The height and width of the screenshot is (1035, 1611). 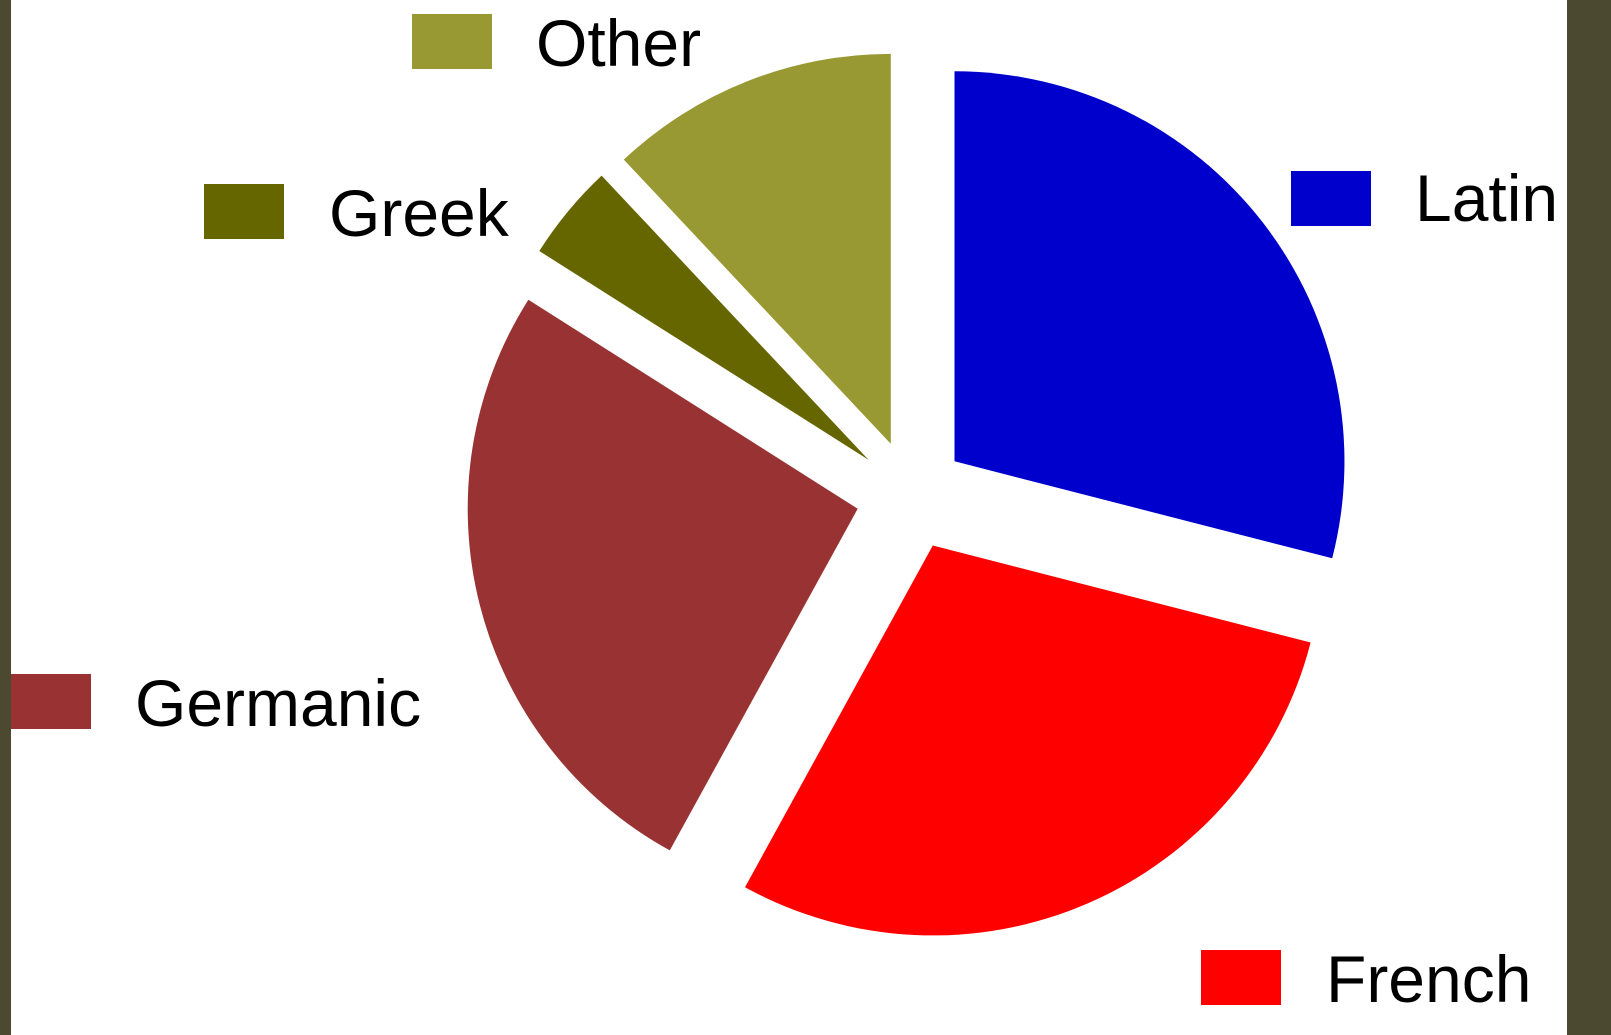 I want to click on legend-swatch-latin, so click(x=1331, y=198).